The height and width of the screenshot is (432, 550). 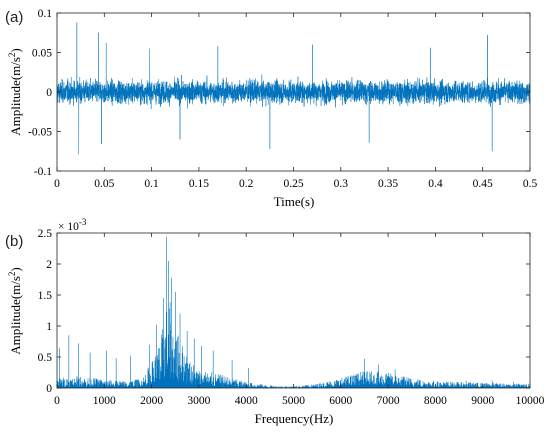 What do you see at coordinates (198, 401) in the screenshot?
I see `panel-b-x-tick-label: 3000` at bounding box center [198, 401].